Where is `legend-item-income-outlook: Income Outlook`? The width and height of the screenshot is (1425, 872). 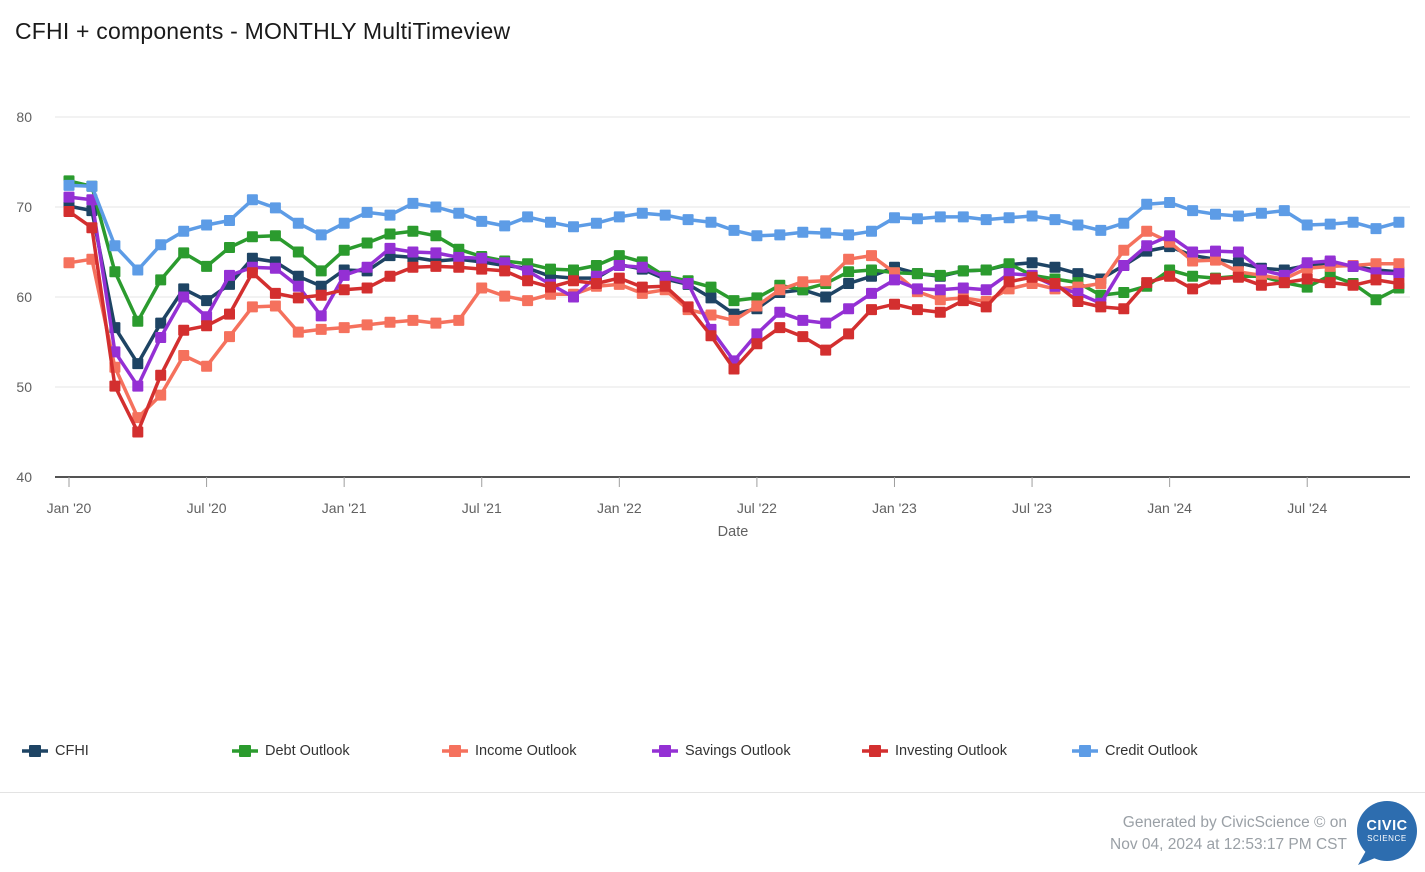 legend-item-income-outlook: Income Outlook is located at coordinates (547, 751).